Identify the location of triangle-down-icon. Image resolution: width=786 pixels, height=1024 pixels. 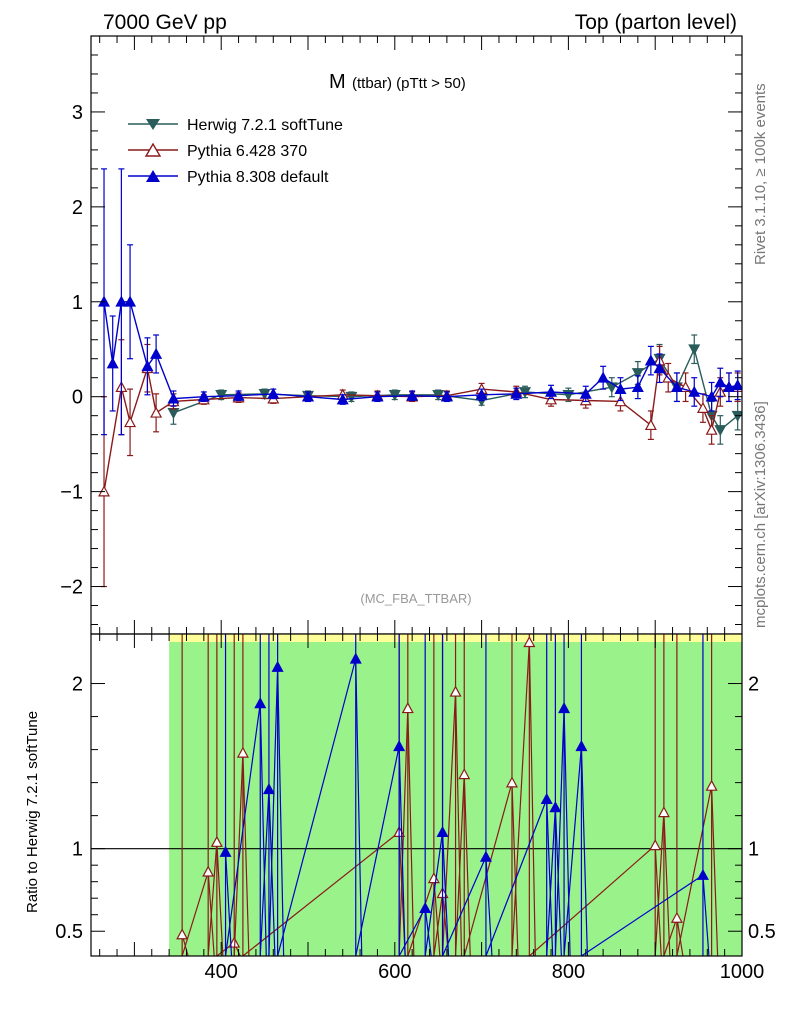
(153, 124).